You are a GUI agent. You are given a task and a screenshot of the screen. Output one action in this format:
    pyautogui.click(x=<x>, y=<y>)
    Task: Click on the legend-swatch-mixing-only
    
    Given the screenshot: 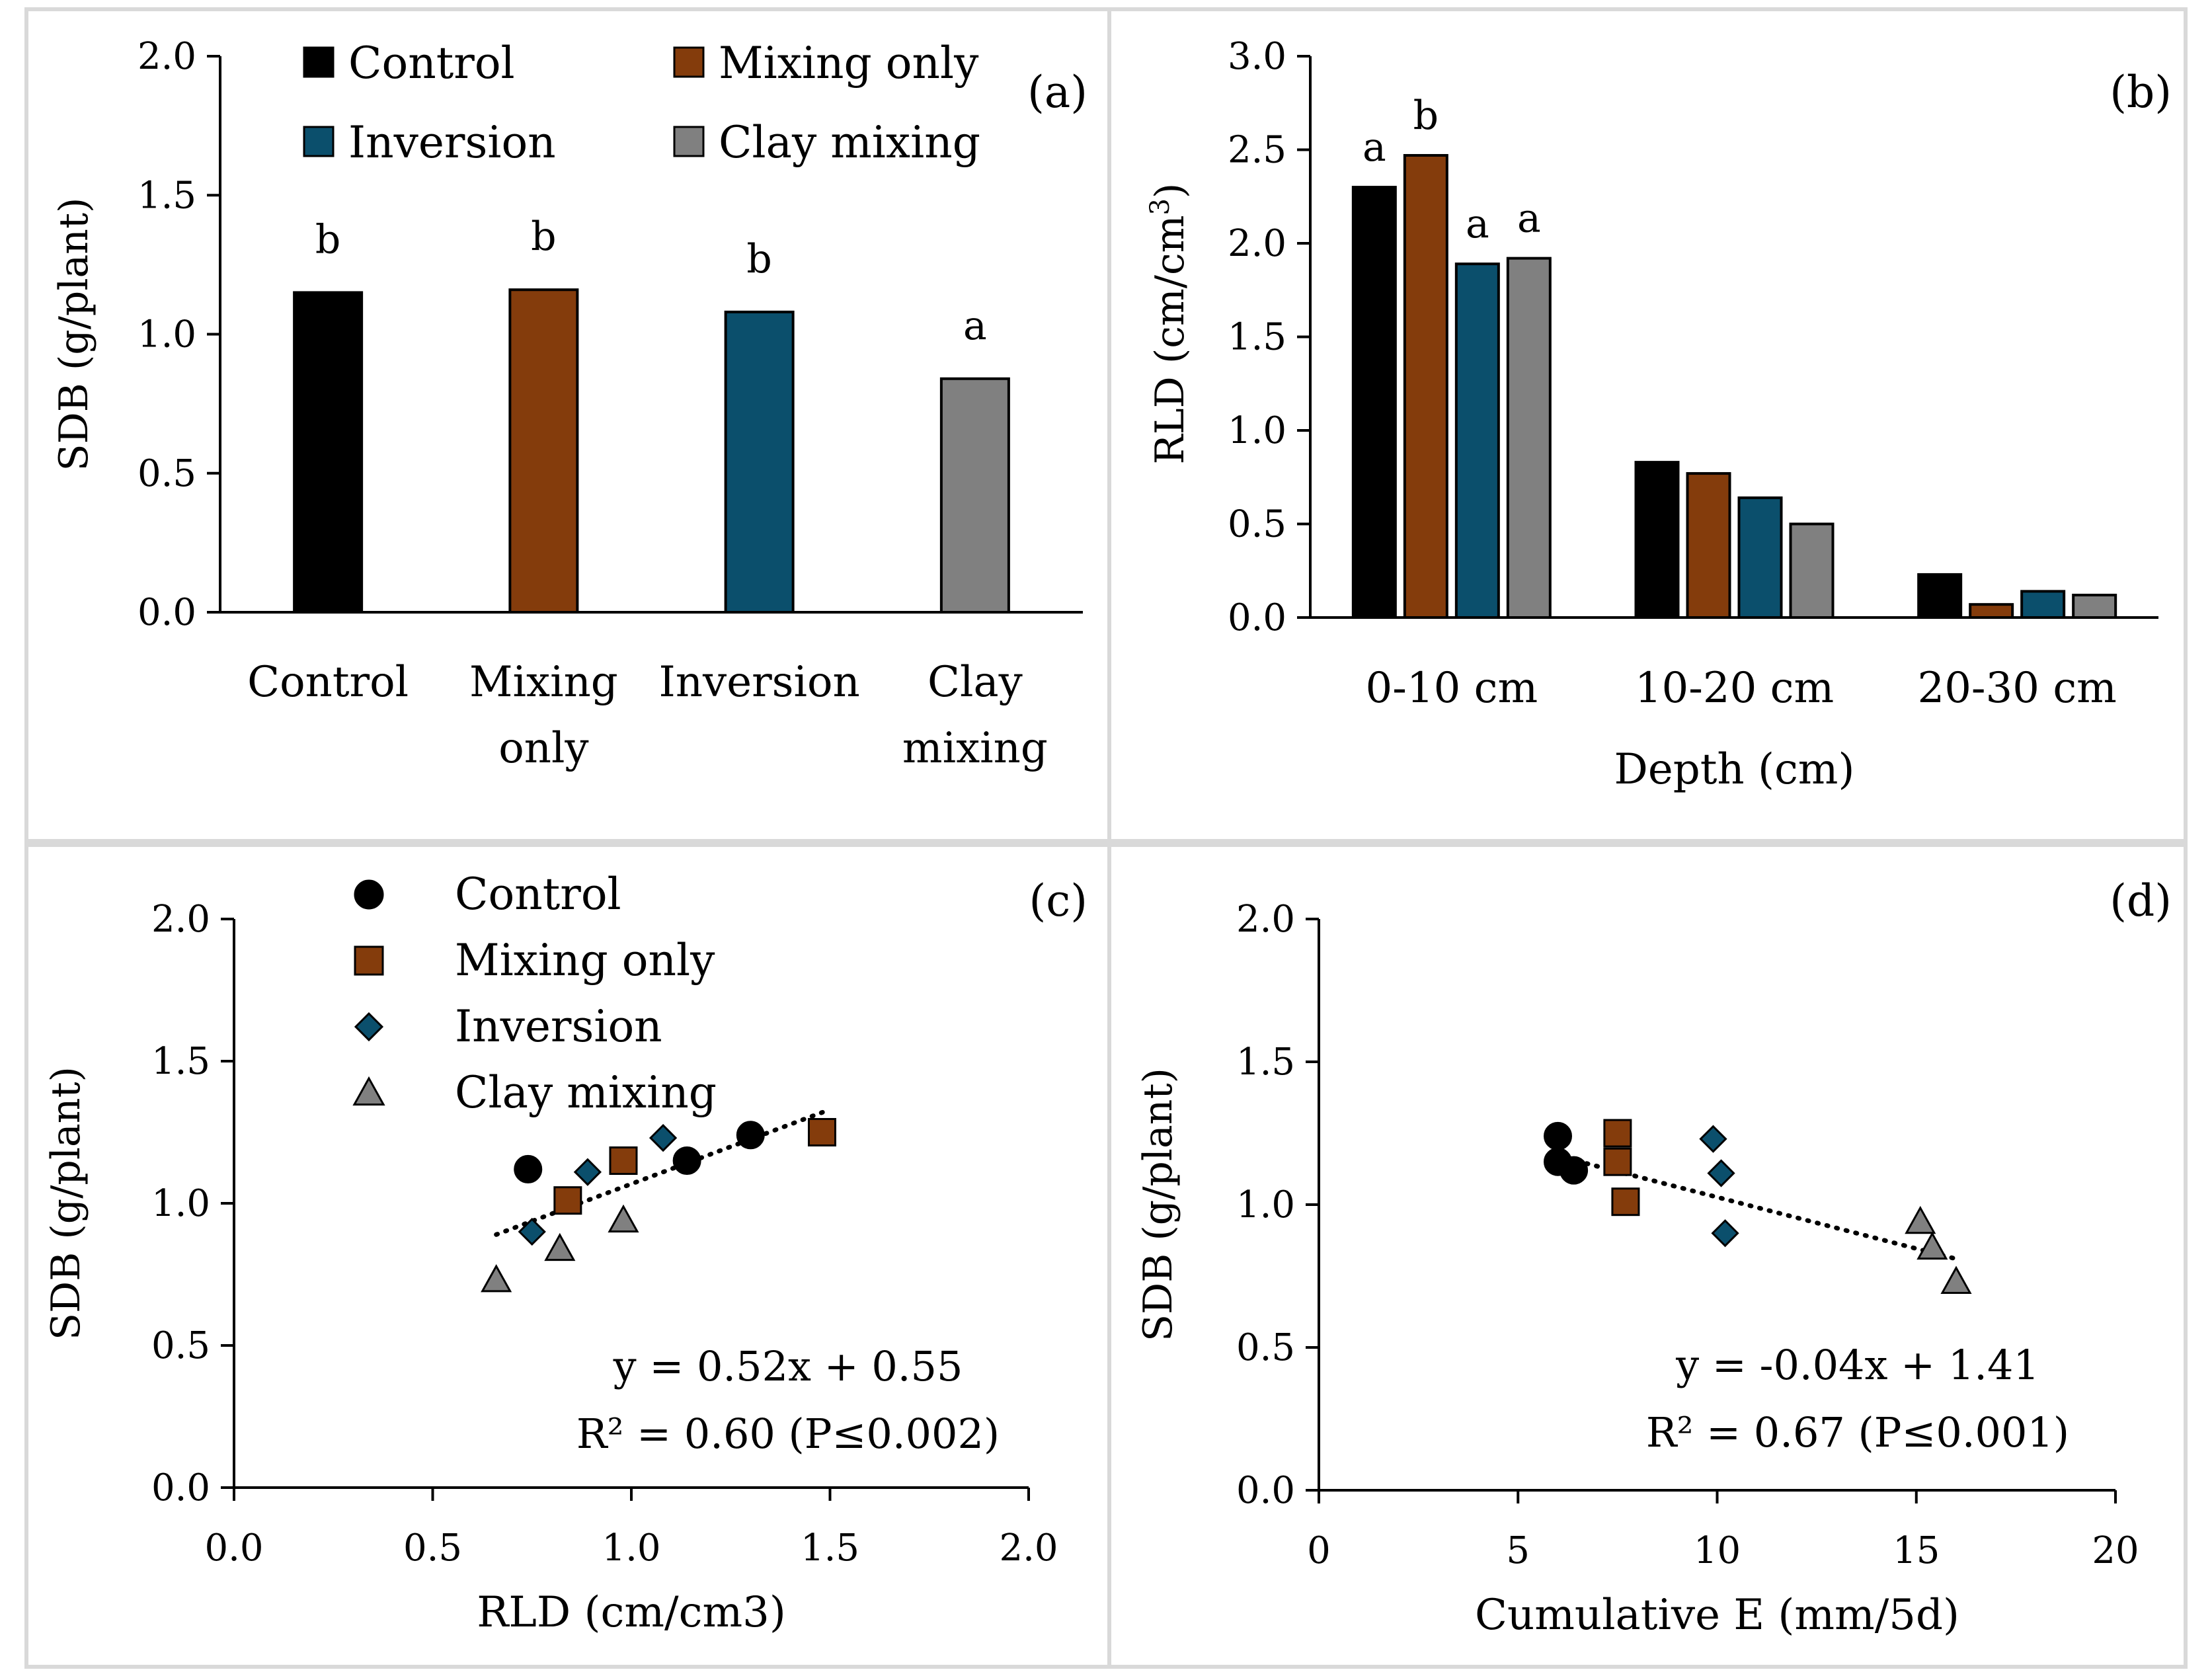 What is the action you would take?
    pyautogui.click(x=689, y=62)
    